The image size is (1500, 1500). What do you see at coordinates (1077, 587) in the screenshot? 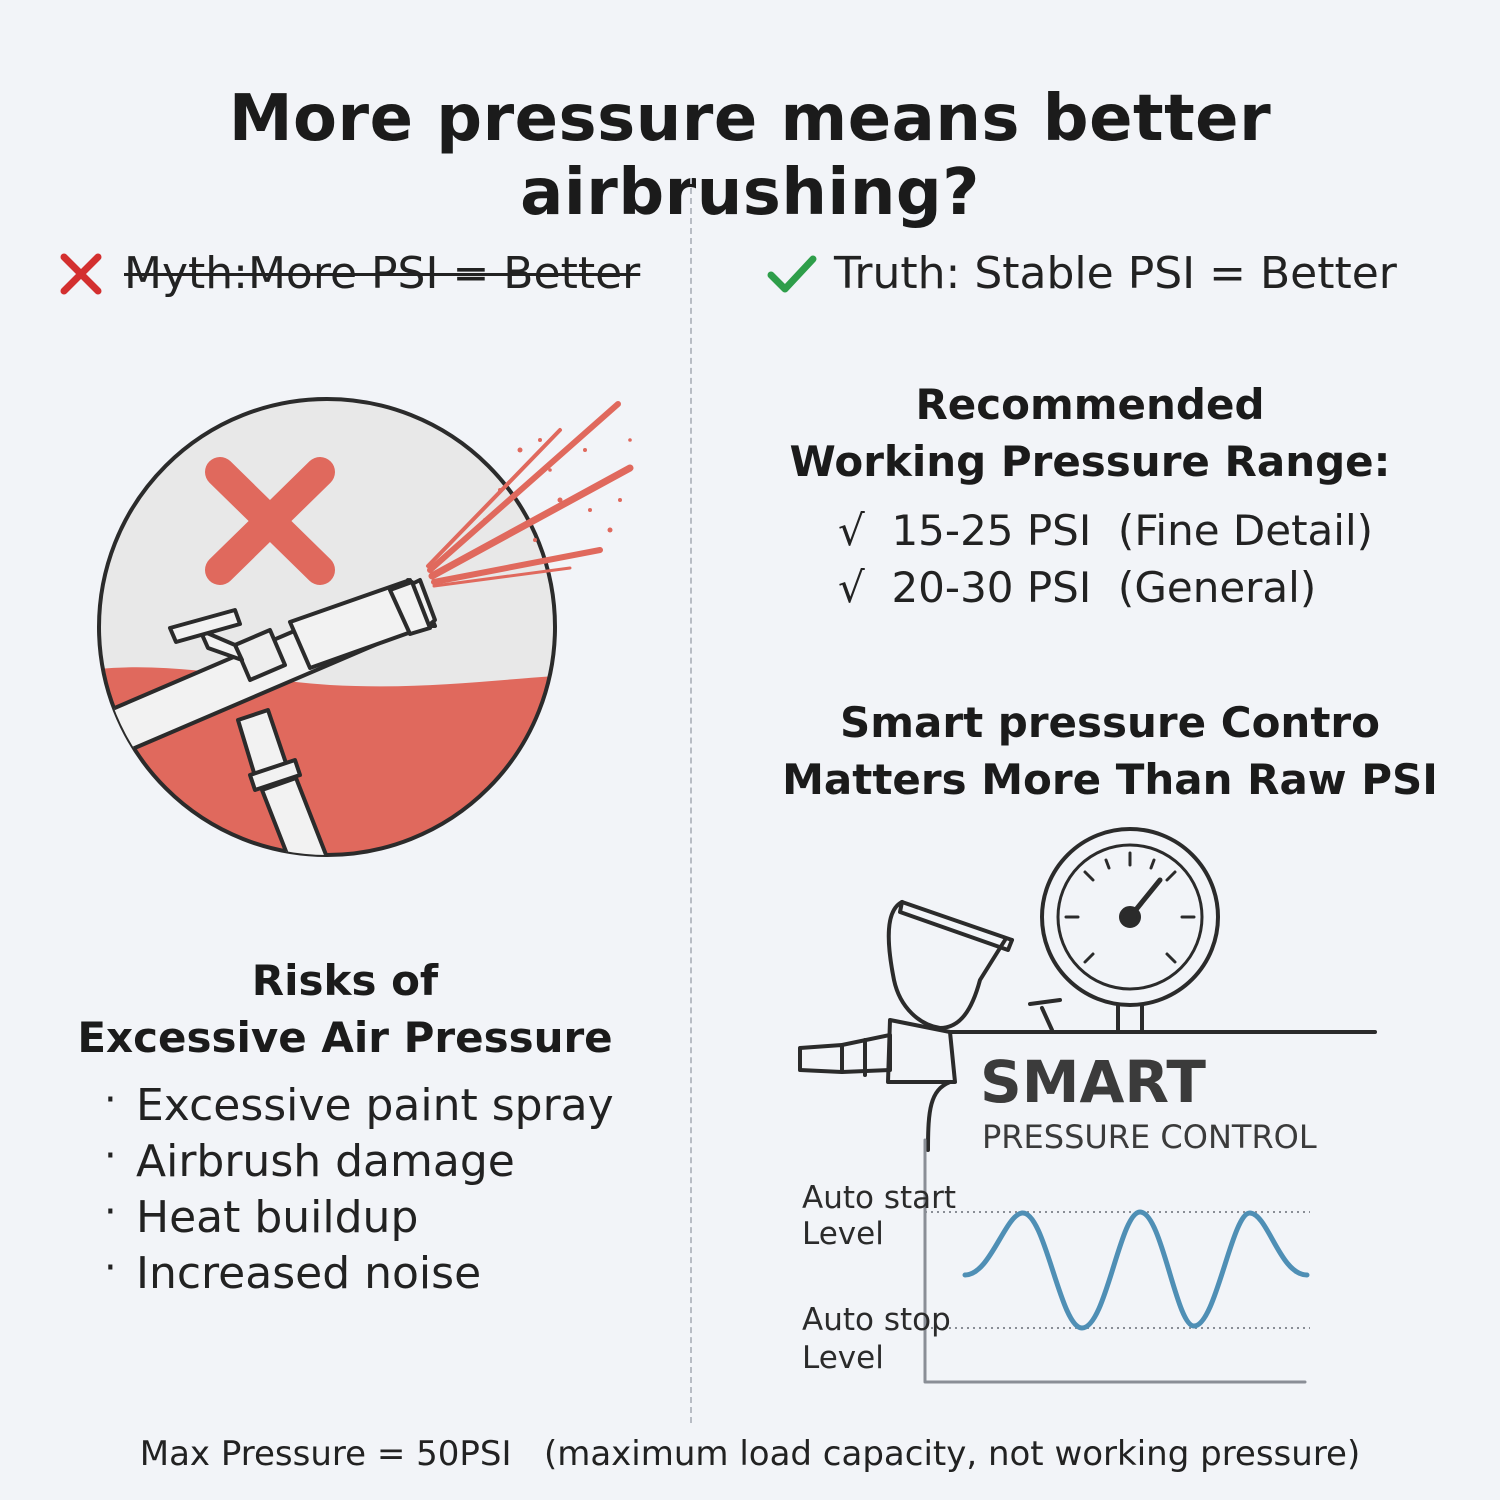
I see `pressure-range-item: √ 20-30 PSI (General)` at bounding box center [1077, 587].